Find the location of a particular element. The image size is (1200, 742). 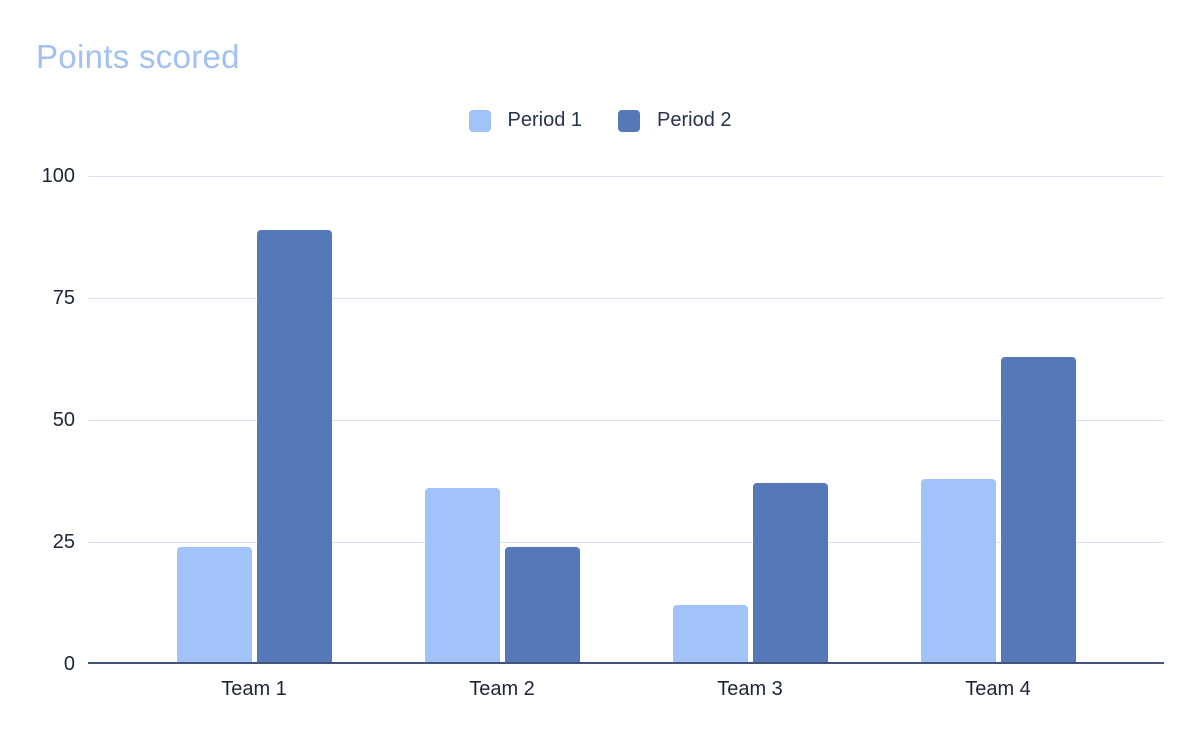

legend-label: Period 1 is located at coordinates (545, 120).